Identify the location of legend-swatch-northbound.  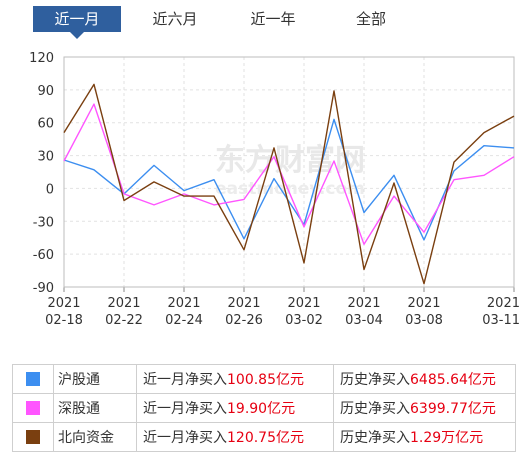
(33, 437).